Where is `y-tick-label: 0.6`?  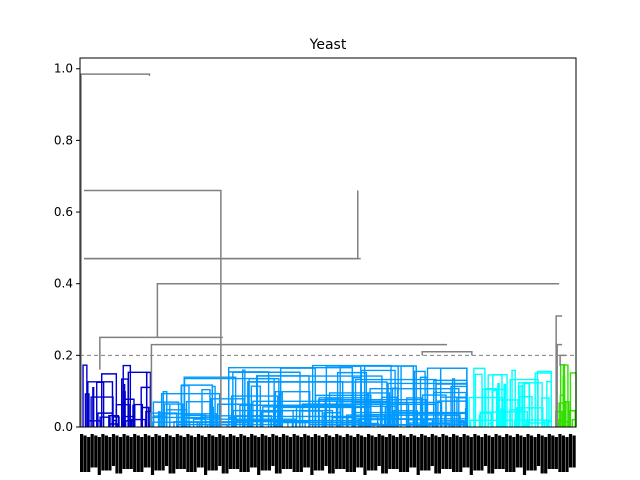
y-tick-label: 0.6 is located at coordinates (63, 212).